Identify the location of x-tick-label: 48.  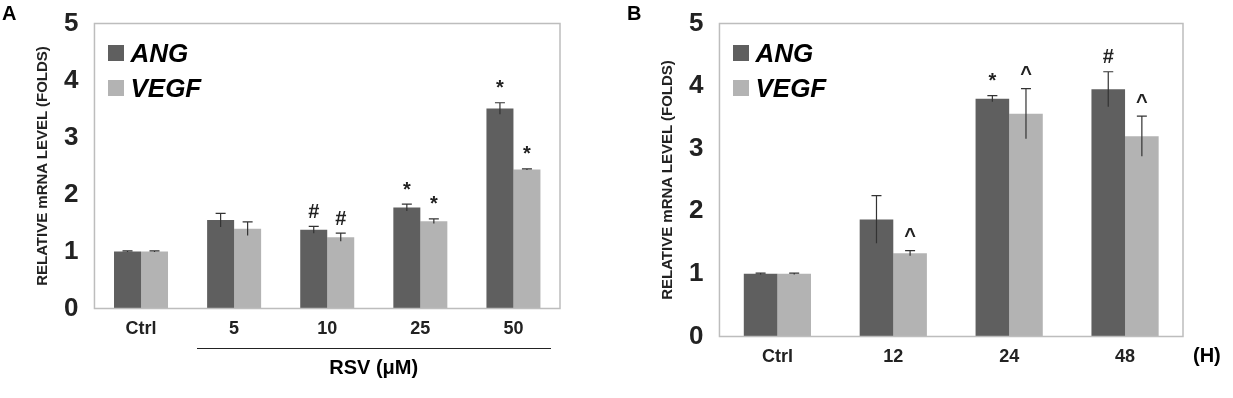
(1125, 356).